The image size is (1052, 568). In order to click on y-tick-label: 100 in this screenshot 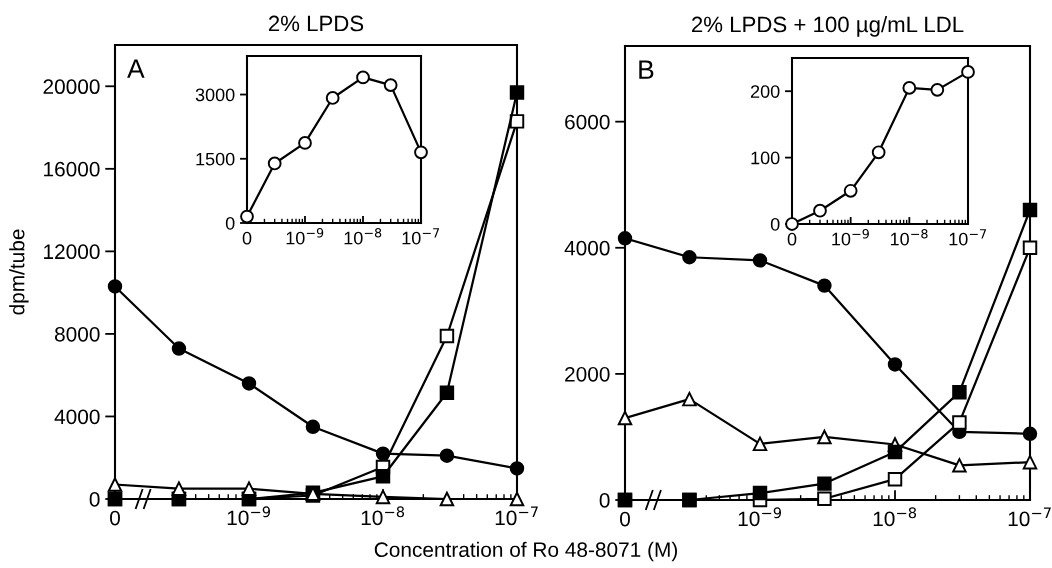, I will do `click(765, 158)`.